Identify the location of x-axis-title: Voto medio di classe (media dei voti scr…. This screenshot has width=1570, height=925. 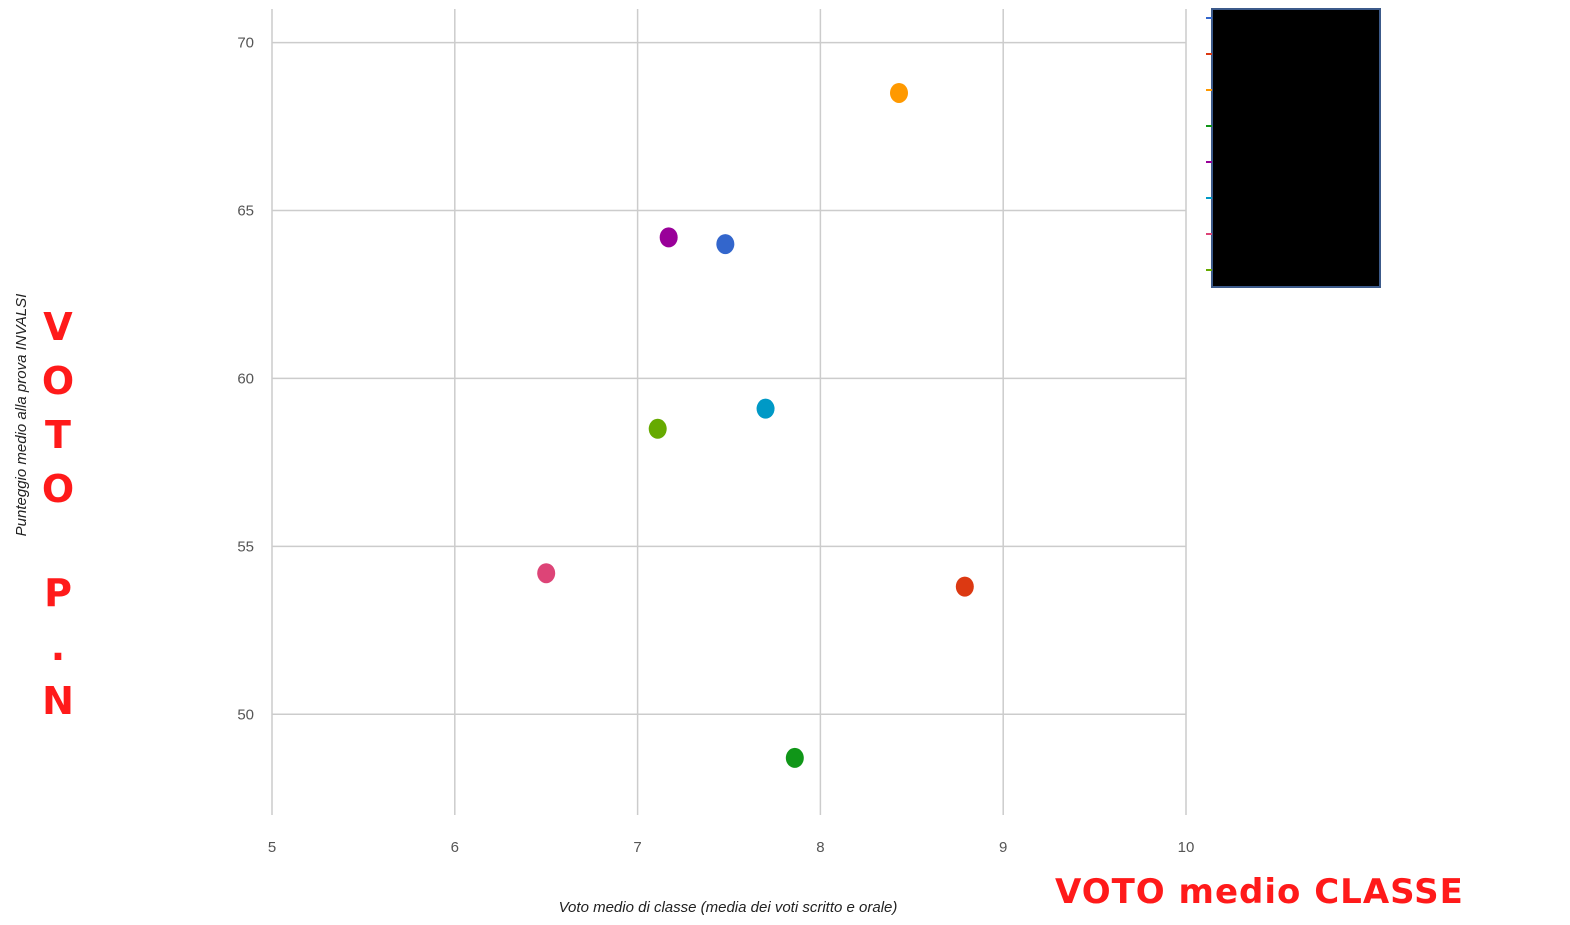
(728, 907).